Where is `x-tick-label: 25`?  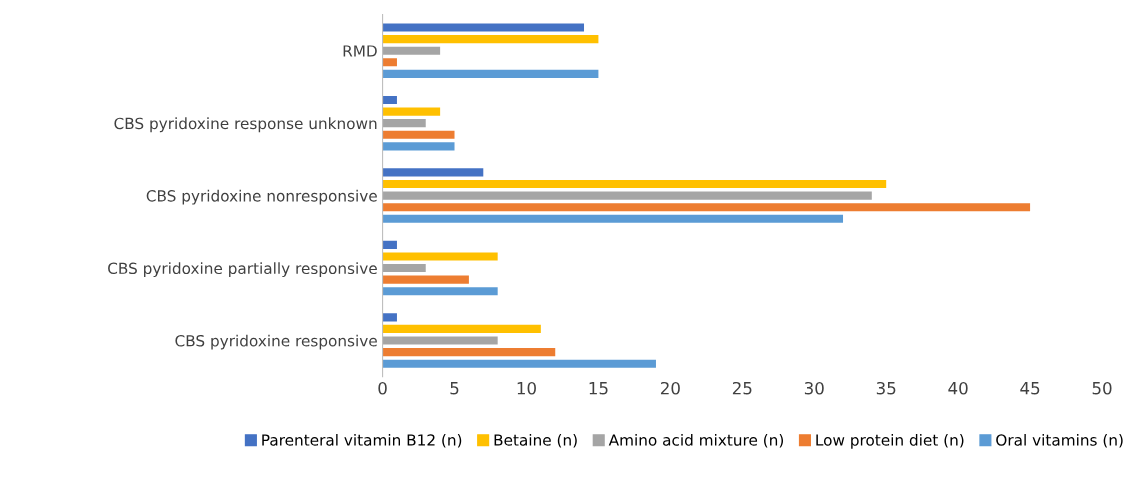 x-tick-label: 25 is located at coordinates (742, 388).